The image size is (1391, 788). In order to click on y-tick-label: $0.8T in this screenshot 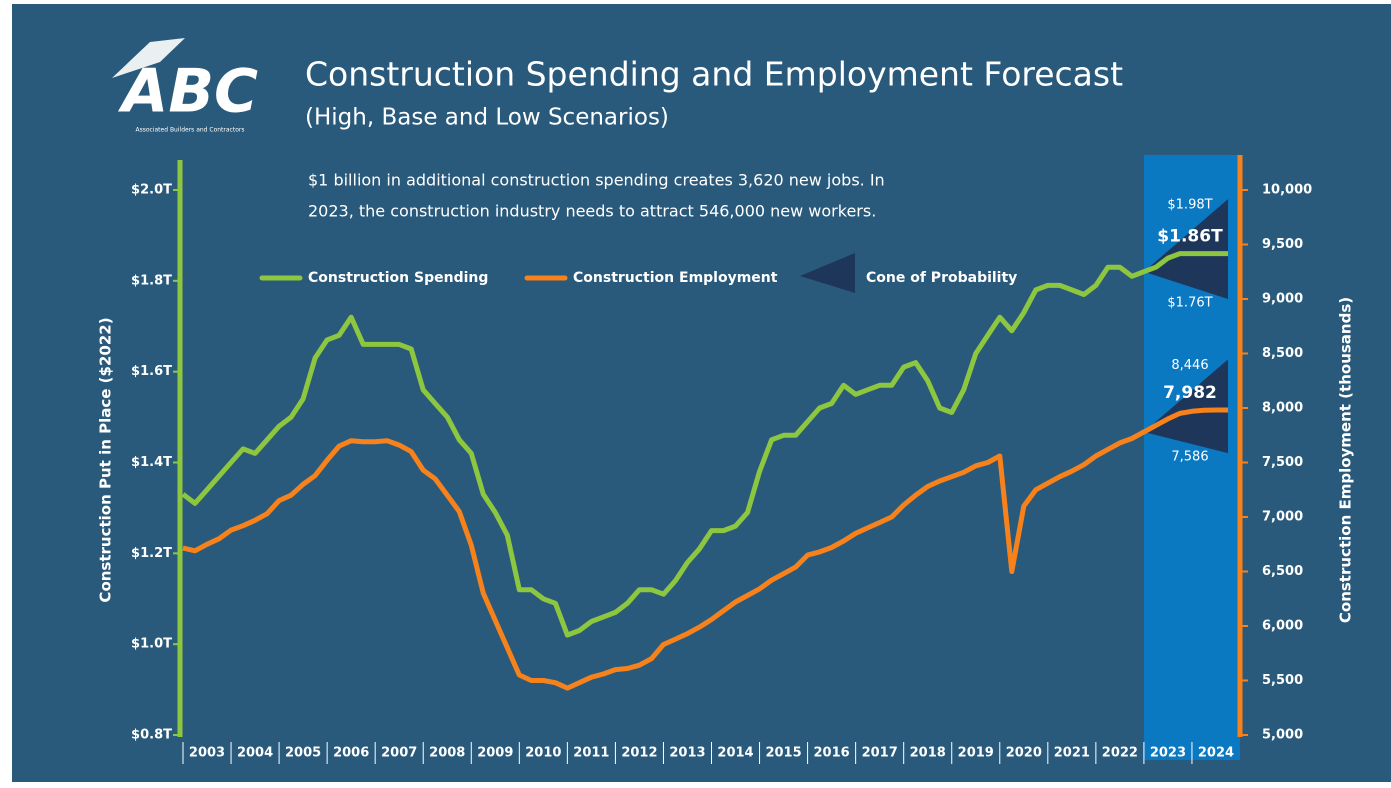, I will do `click(151, 735)`.